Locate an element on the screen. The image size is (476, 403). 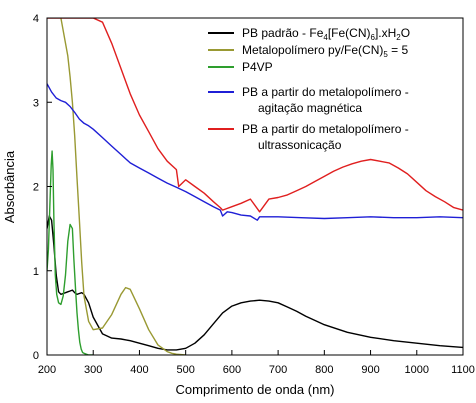
legend-label-4-cont: agitação magnética is located at coordinates (310, 108).